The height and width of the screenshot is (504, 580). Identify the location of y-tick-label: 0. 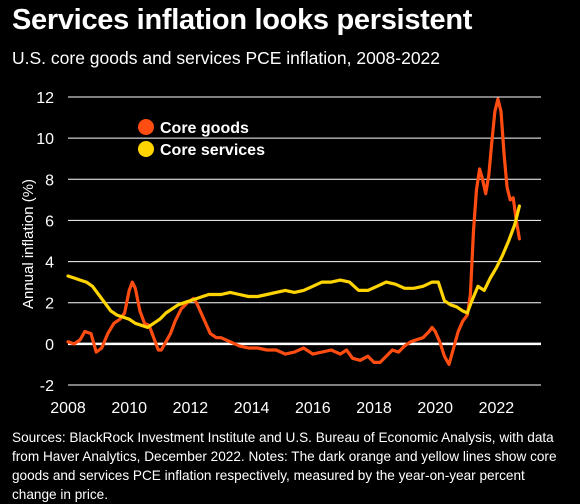
(49, 345).